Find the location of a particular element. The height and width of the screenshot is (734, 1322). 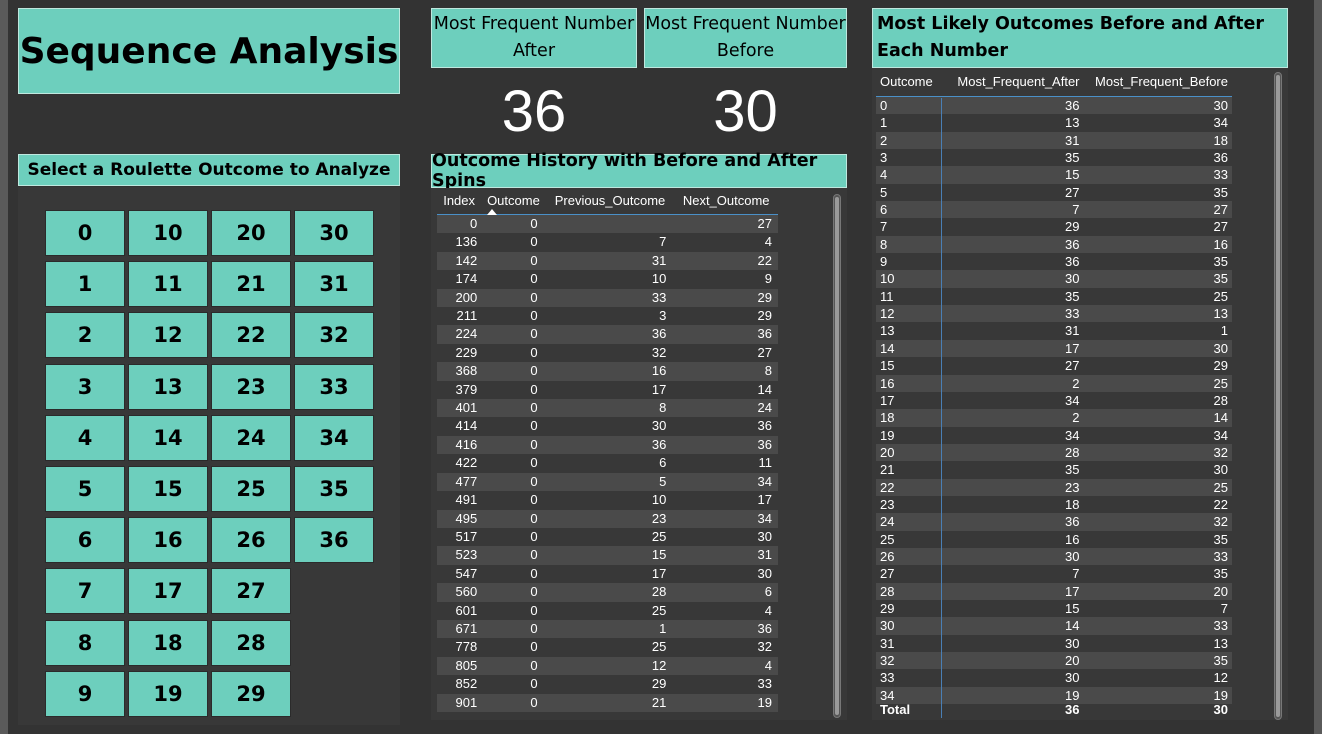

slicer-button-17: 17 is located at coordinates (168, 591).